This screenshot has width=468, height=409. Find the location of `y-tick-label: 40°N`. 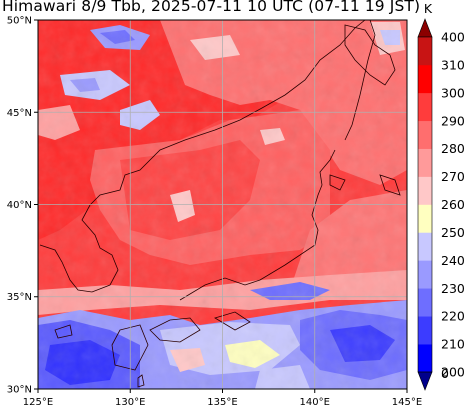

y-tick-label: 40°N is located at coordinates (19, 205).